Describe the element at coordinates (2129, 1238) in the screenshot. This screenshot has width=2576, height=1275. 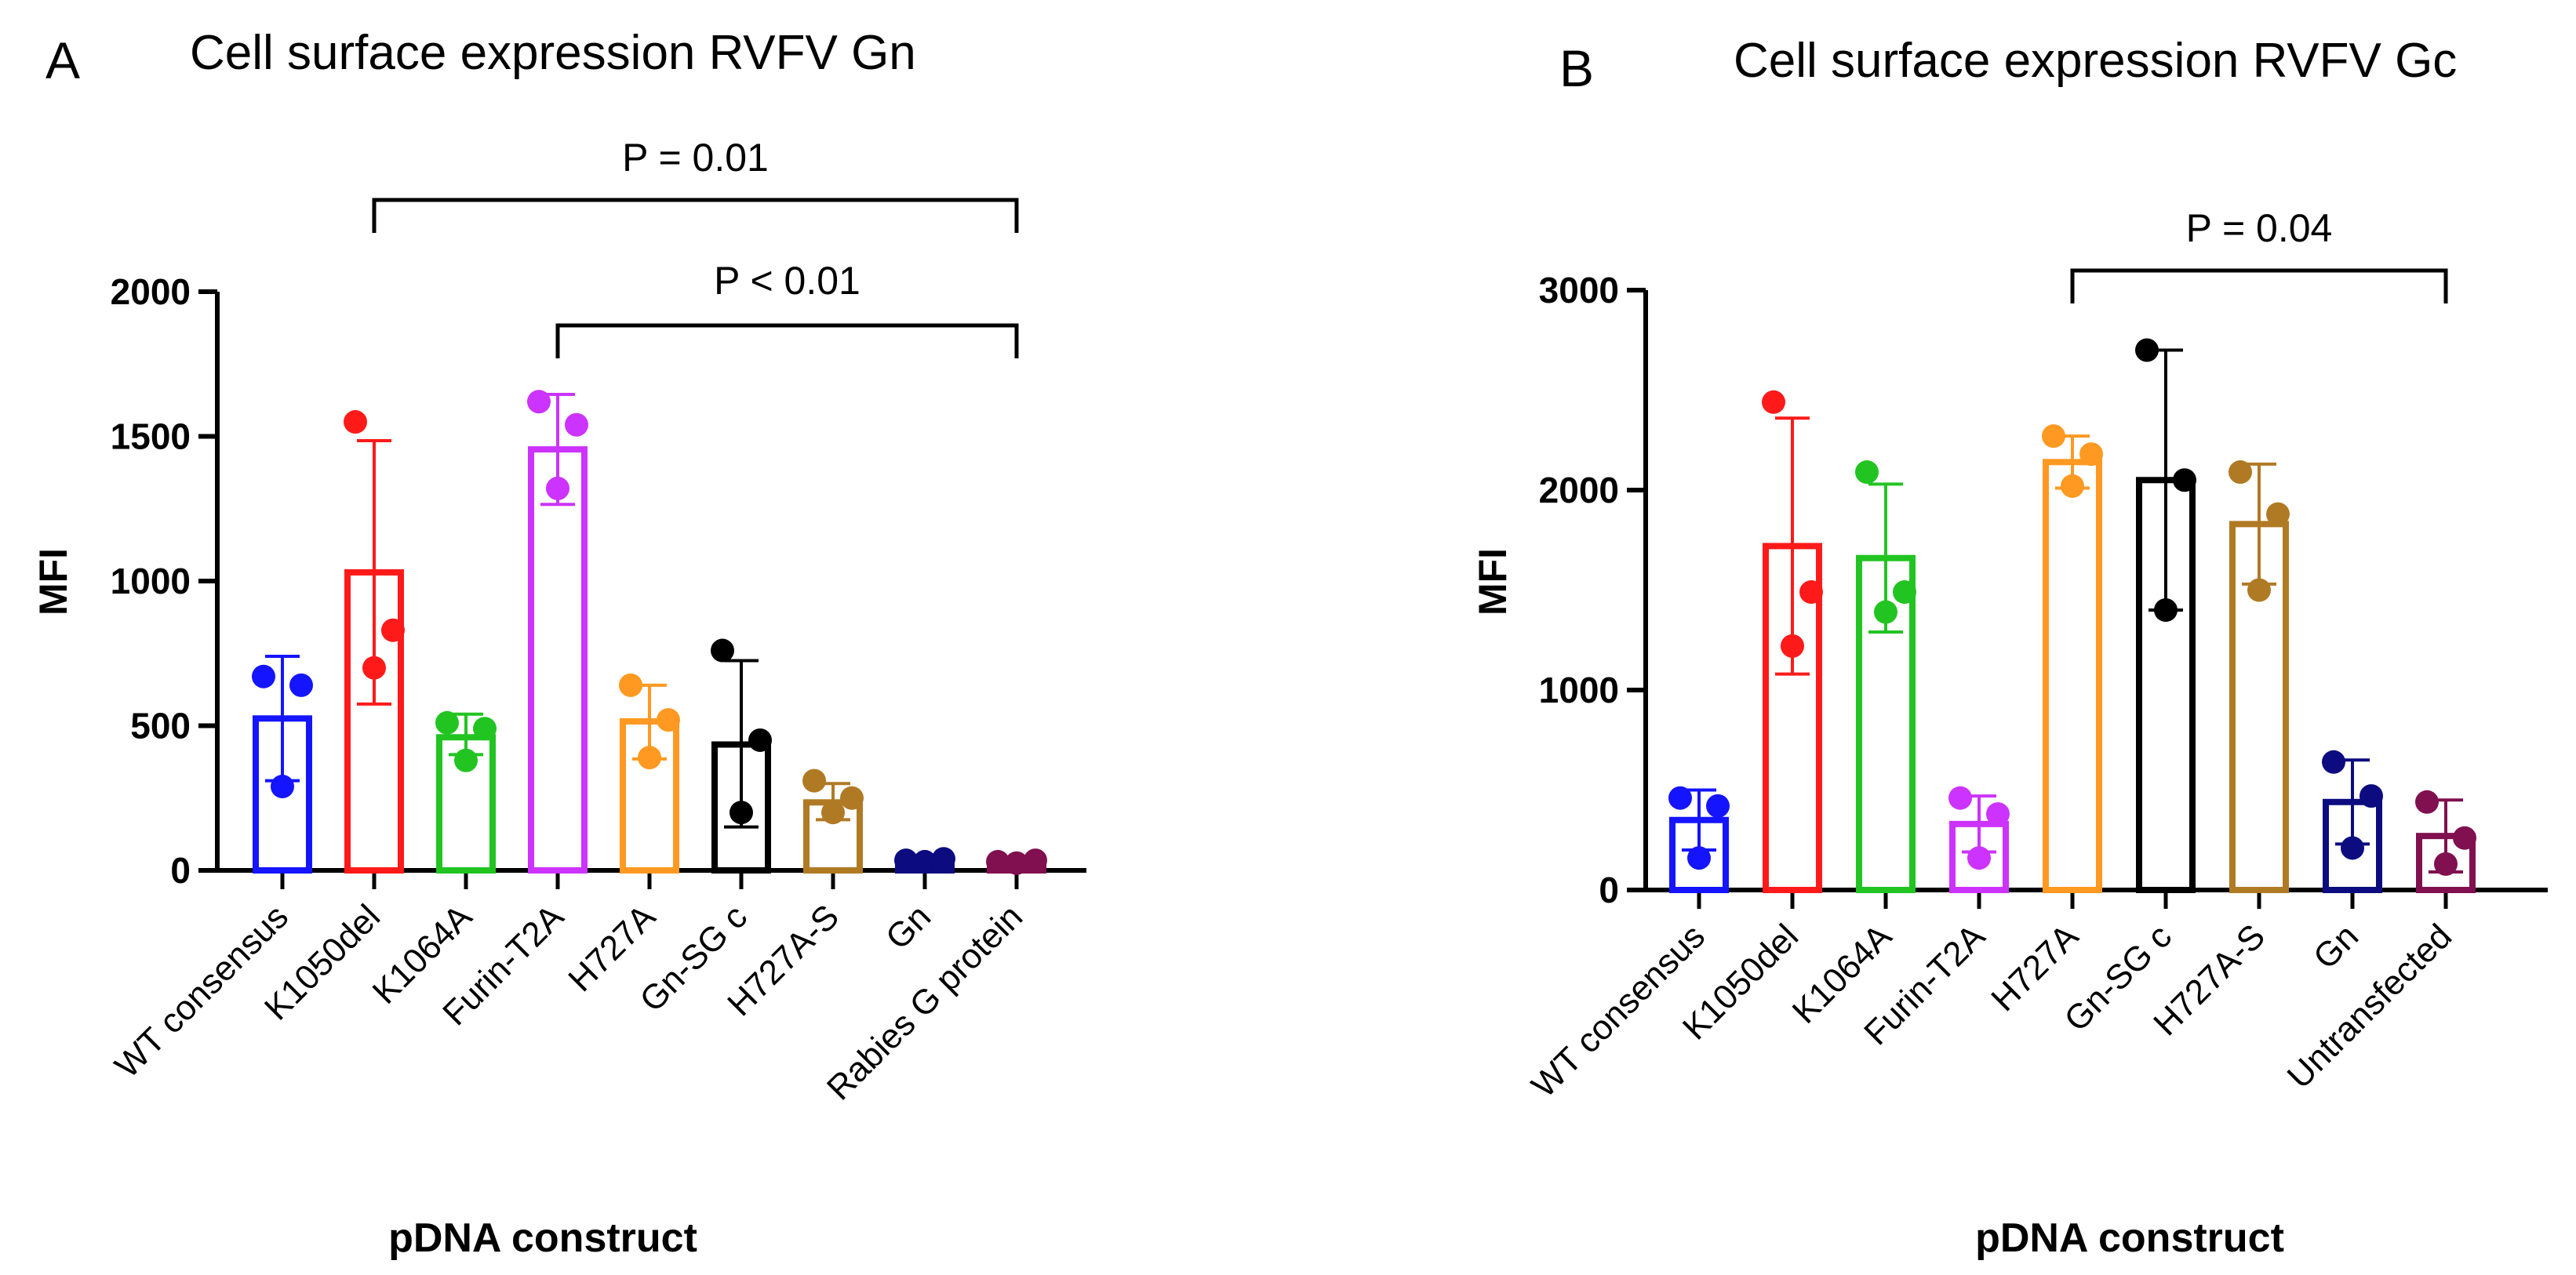
I see `panel-b-xlabel: pDNA construct` at that location.